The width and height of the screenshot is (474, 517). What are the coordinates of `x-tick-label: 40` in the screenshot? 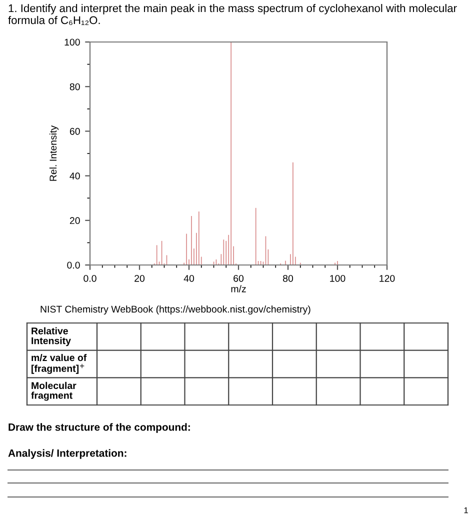 It's located at (189, 278).